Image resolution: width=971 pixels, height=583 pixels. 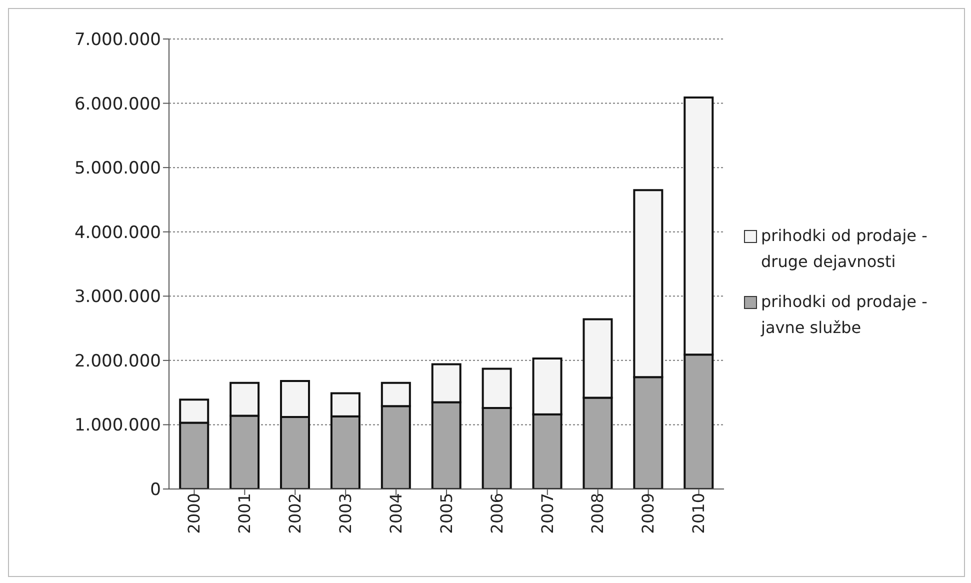 I want to click on y-tick-label: 2.000.000, so click(x=117, y=361).